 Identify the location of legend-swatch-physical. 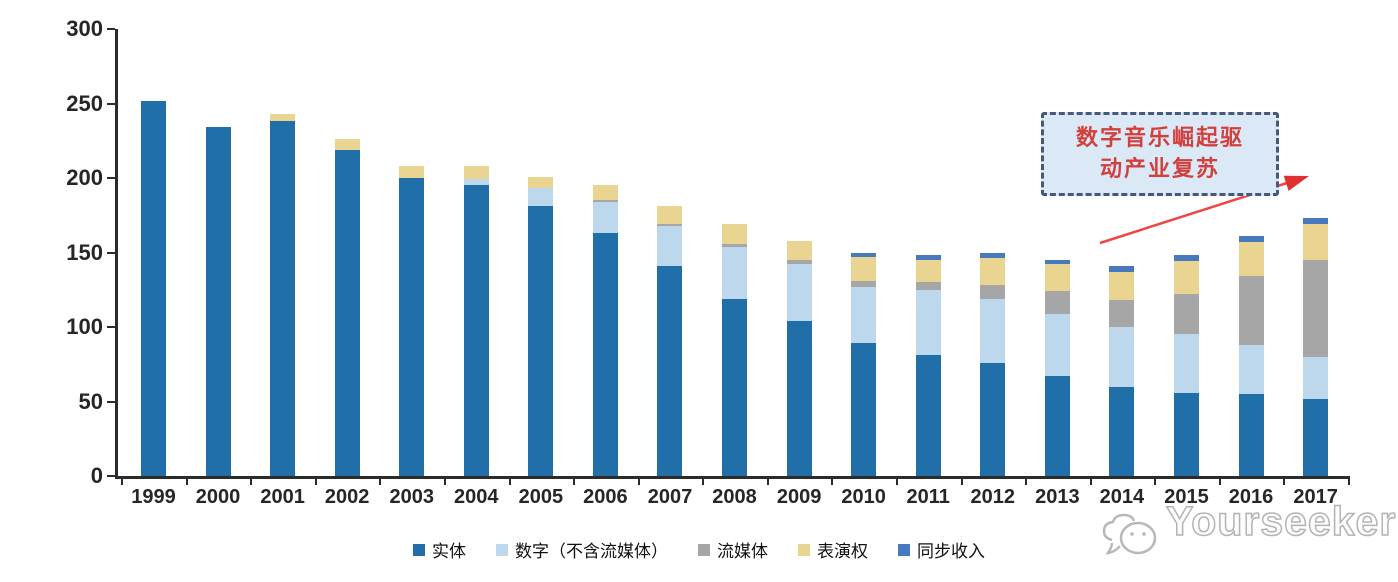
(419, 549).